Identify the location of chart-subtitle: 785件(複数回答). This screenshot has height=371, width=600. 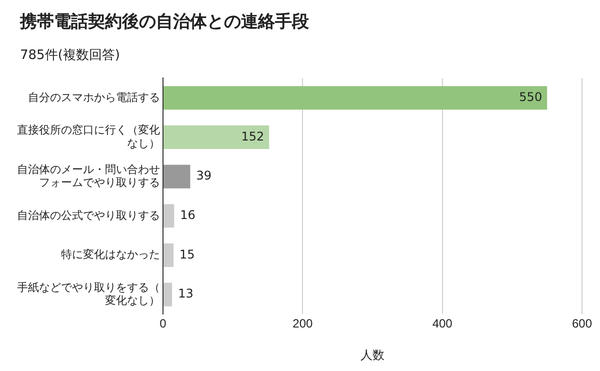
(70, 55).